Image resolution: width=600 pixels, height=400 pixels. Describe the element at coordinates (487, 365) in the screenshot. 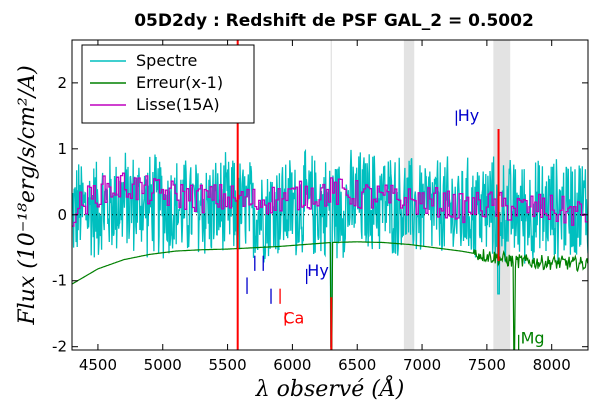

I see `x-tick-label: 7500` at that location.